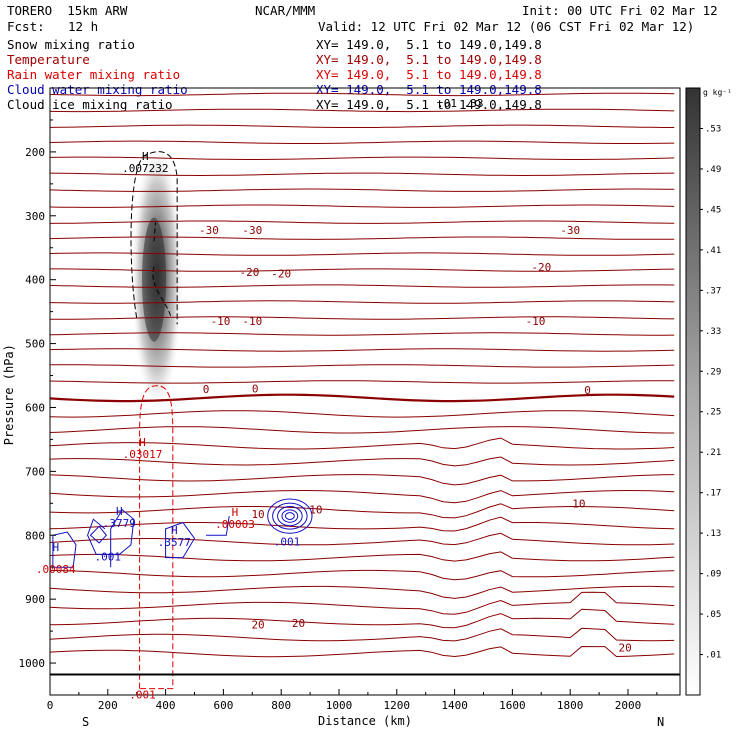 This screenshot has width=740, height=740. What do you see at coordinates (174, 542) in the screenshot?
I see `max-marker-value: .3577` at bounding box center [174, 542].